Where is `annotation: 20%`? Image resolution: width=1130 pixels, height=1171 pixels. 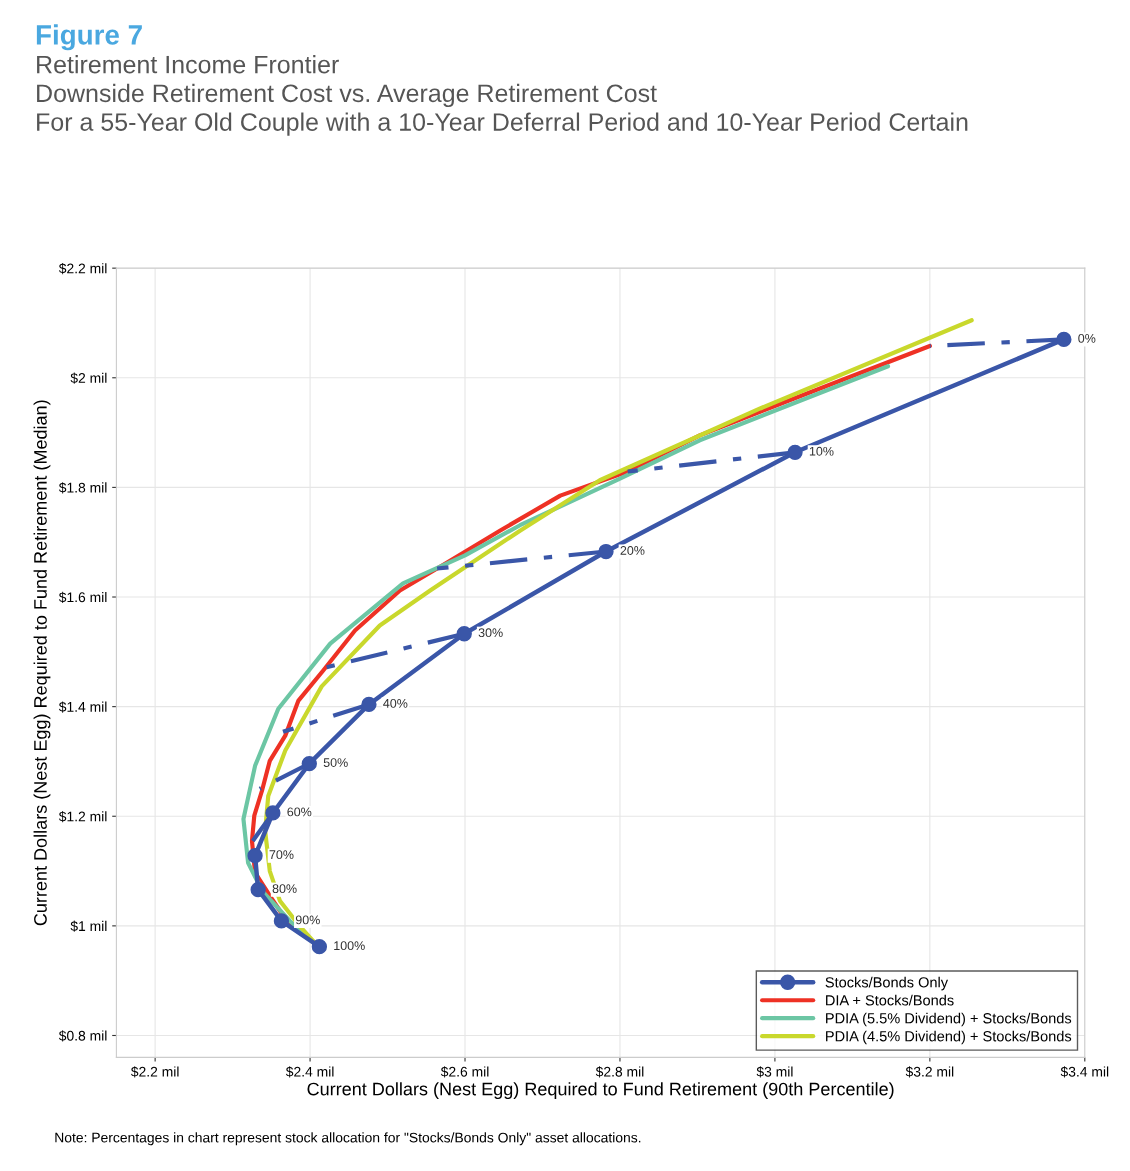 annotation: 20% is located at coordinates (632, 550).